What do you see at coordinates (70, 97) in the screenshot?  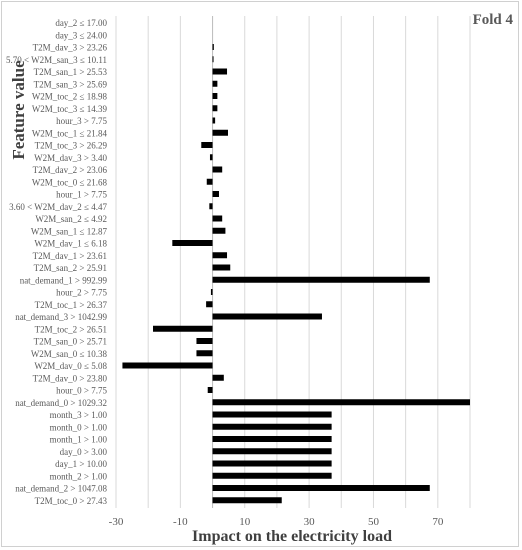 I see `y-tick-label: W2M_toc_2 ≤ 18.98` at bounding box center [70, 97].